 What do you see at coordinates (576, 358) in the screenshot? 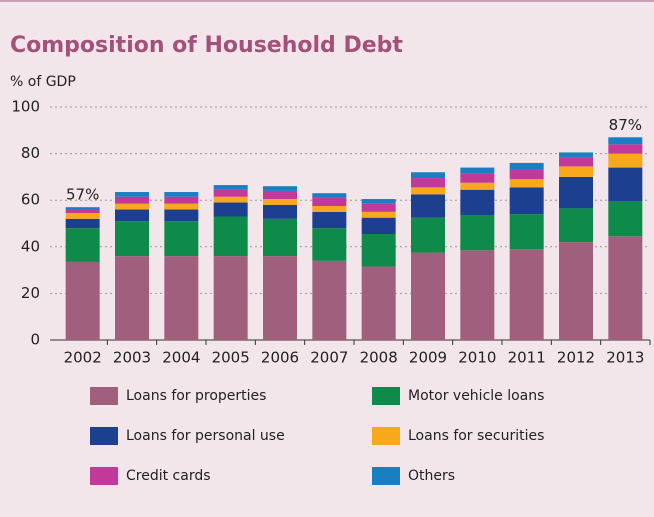
I see `x-tick-label: 2012` at bounding box center [576, 358].